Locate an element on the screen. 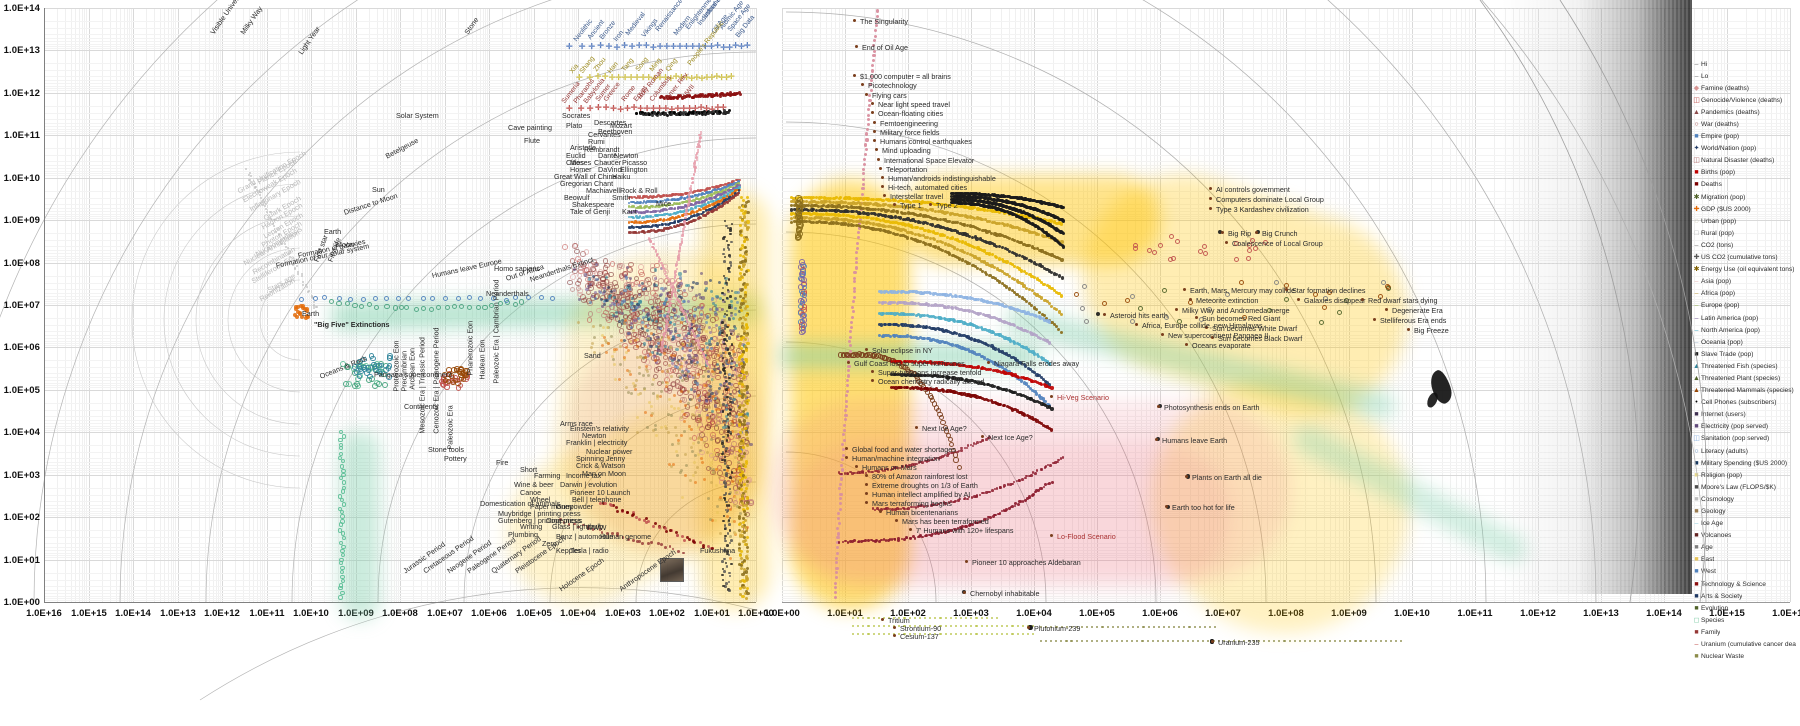 Image resolution: width=1800 pixels, height=726 pixels. legend-item: ▲ Threatened Mammals (species) is located at coordinates (1744, 391).